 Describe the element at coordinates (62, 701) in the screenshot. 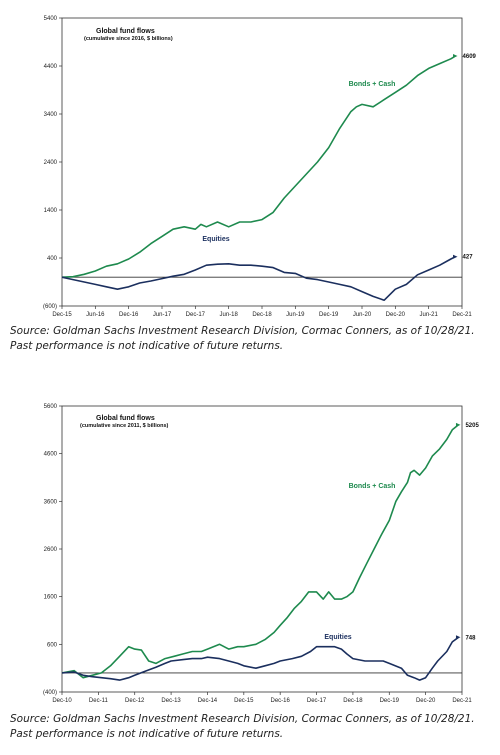

I see `x-tick-label: Dec-10` at that location.